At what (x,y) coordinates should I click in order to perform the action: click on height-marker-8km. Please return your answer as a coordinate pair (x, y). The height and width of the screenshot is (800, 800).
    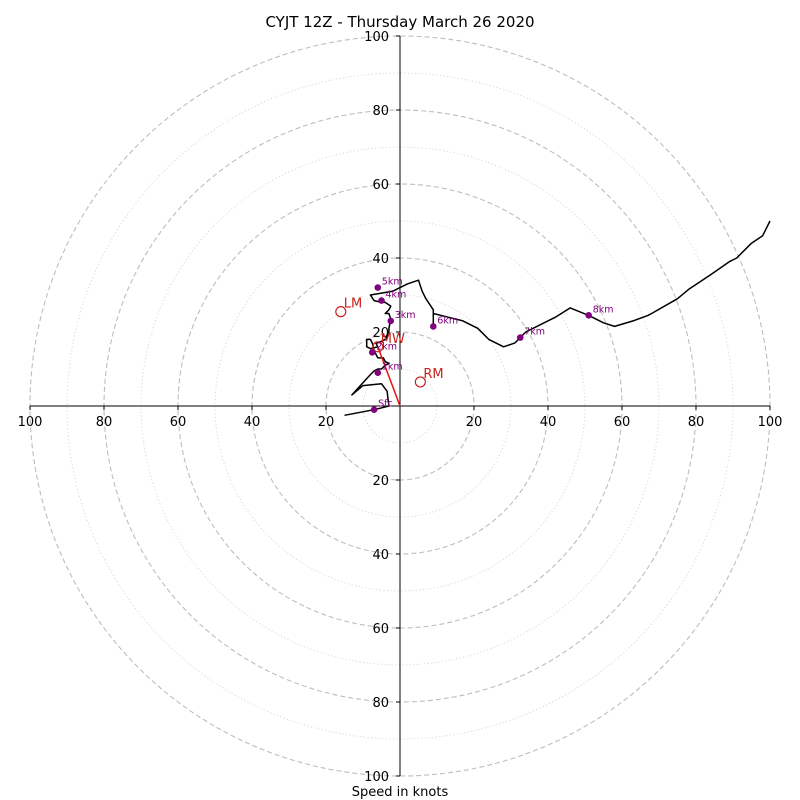
    Looking at the image, I should click on (588, 315).